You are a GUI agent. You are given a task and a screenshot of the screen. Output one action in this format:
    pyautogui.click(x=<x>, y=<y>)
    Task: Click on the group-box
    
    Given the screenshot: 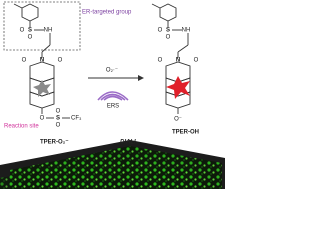 What is the action you would take?
    pyautogui.click(x=42, y=26)
    